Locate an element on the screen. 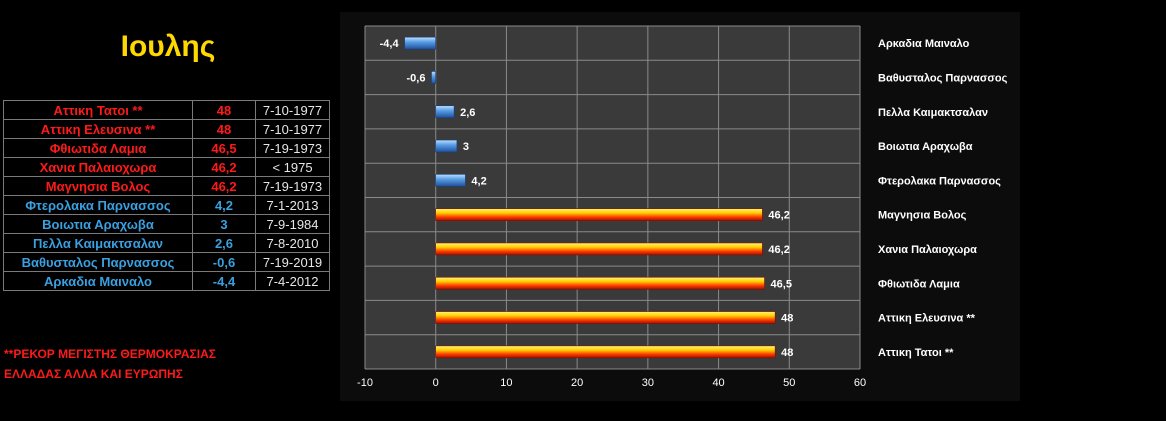 This screenshot has height=421, width=1166. bar-value-label: 3 is located at coordinates (466, 147).